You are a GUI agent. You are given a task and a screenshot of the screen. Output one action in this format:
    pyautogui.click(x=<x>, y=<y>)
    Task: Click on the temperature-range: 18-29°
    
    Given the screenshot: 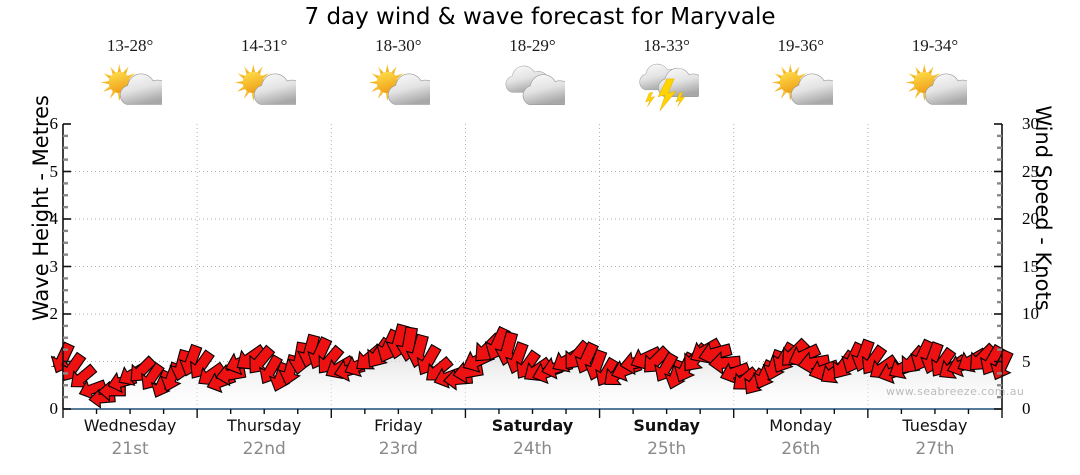 What is the action you would take?
    pyautogui.click(x=532, y=45)
    